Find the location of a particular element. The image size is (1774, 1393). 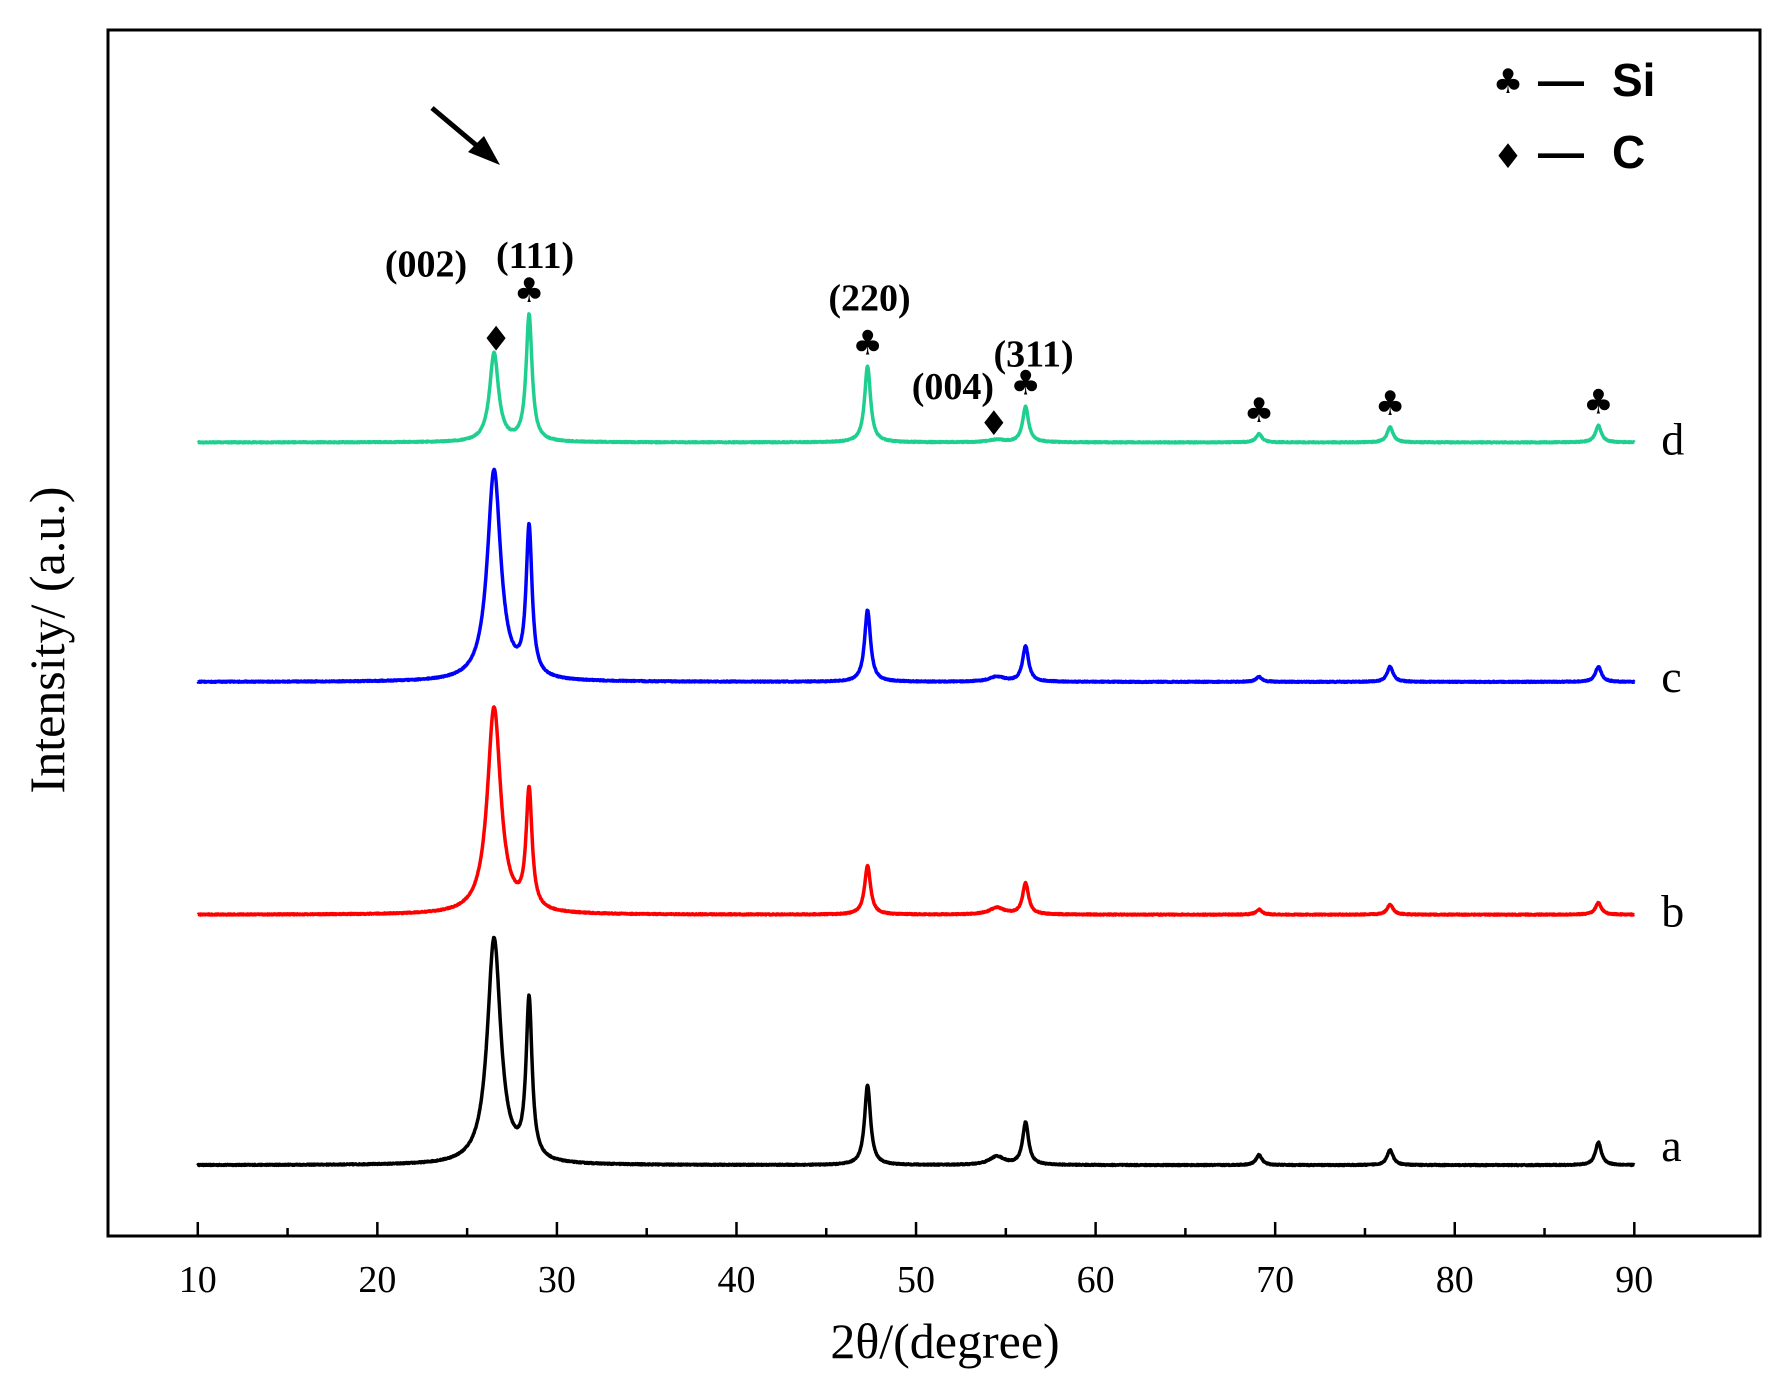

peak-label: (004) is located at coordinates (953, 387).